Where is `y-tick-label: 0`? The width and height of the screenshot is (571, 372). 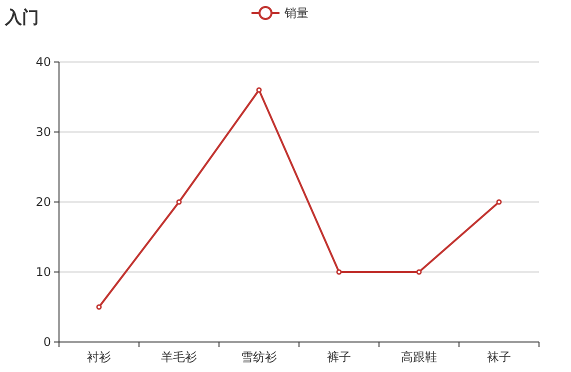 y-tick-label: 0 is located at coordinates (47, 342).